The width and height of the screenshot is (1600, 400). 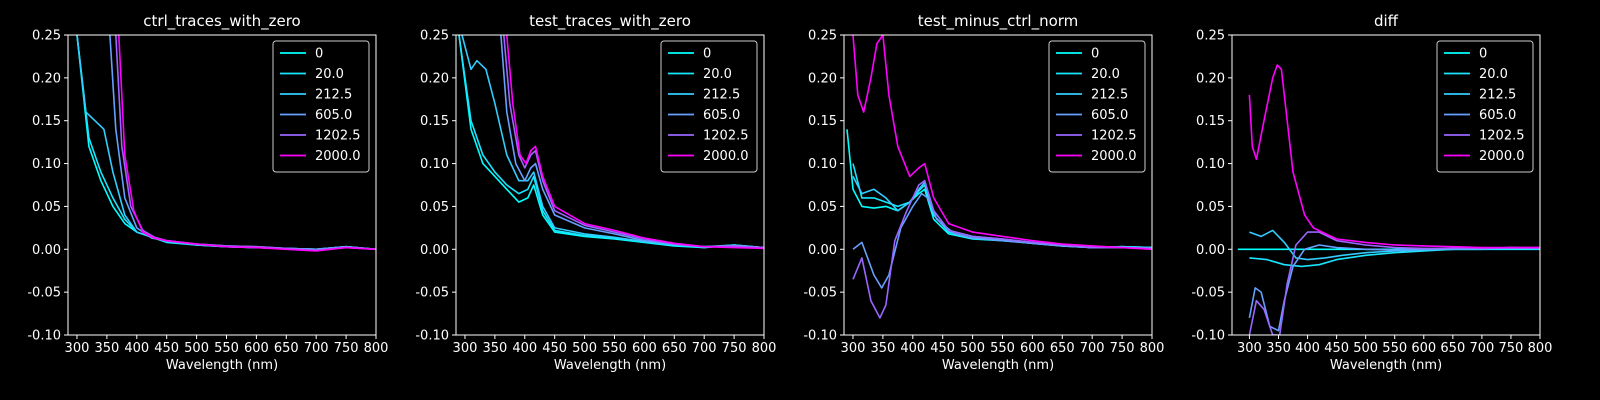 I want to click on chart-title: test_traces_with_zero, so click(x=610, y=21).